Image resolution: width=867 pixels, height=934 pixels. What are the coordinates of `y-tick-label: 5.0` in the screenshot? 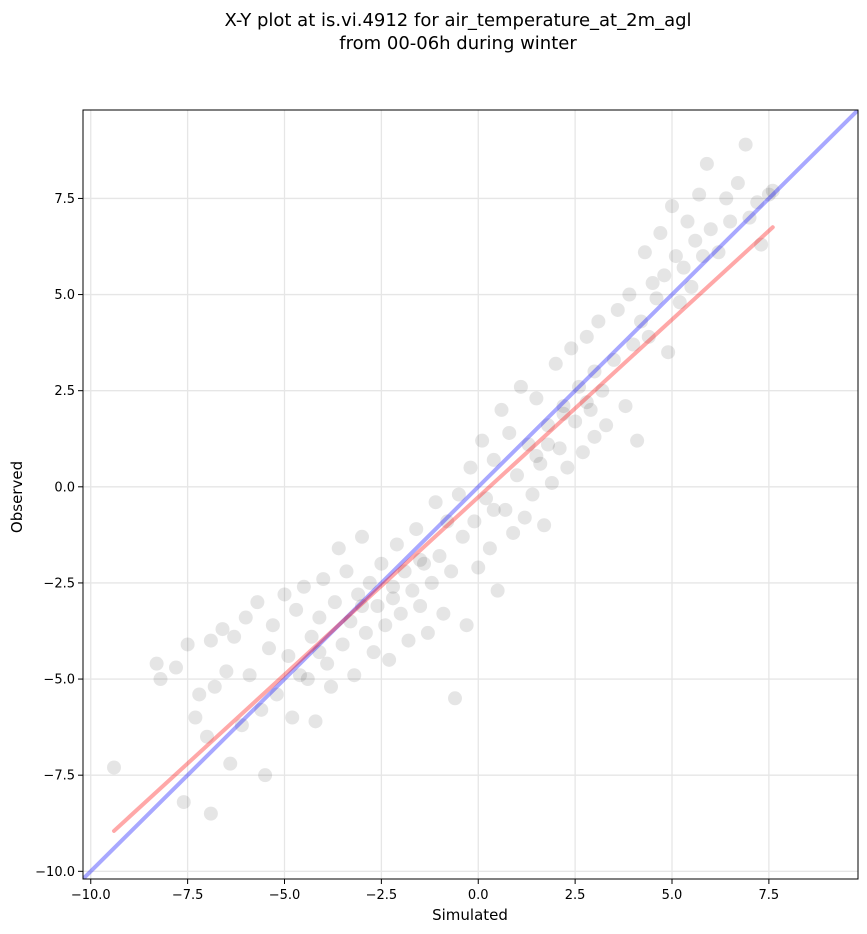 It's located at (64, 295).